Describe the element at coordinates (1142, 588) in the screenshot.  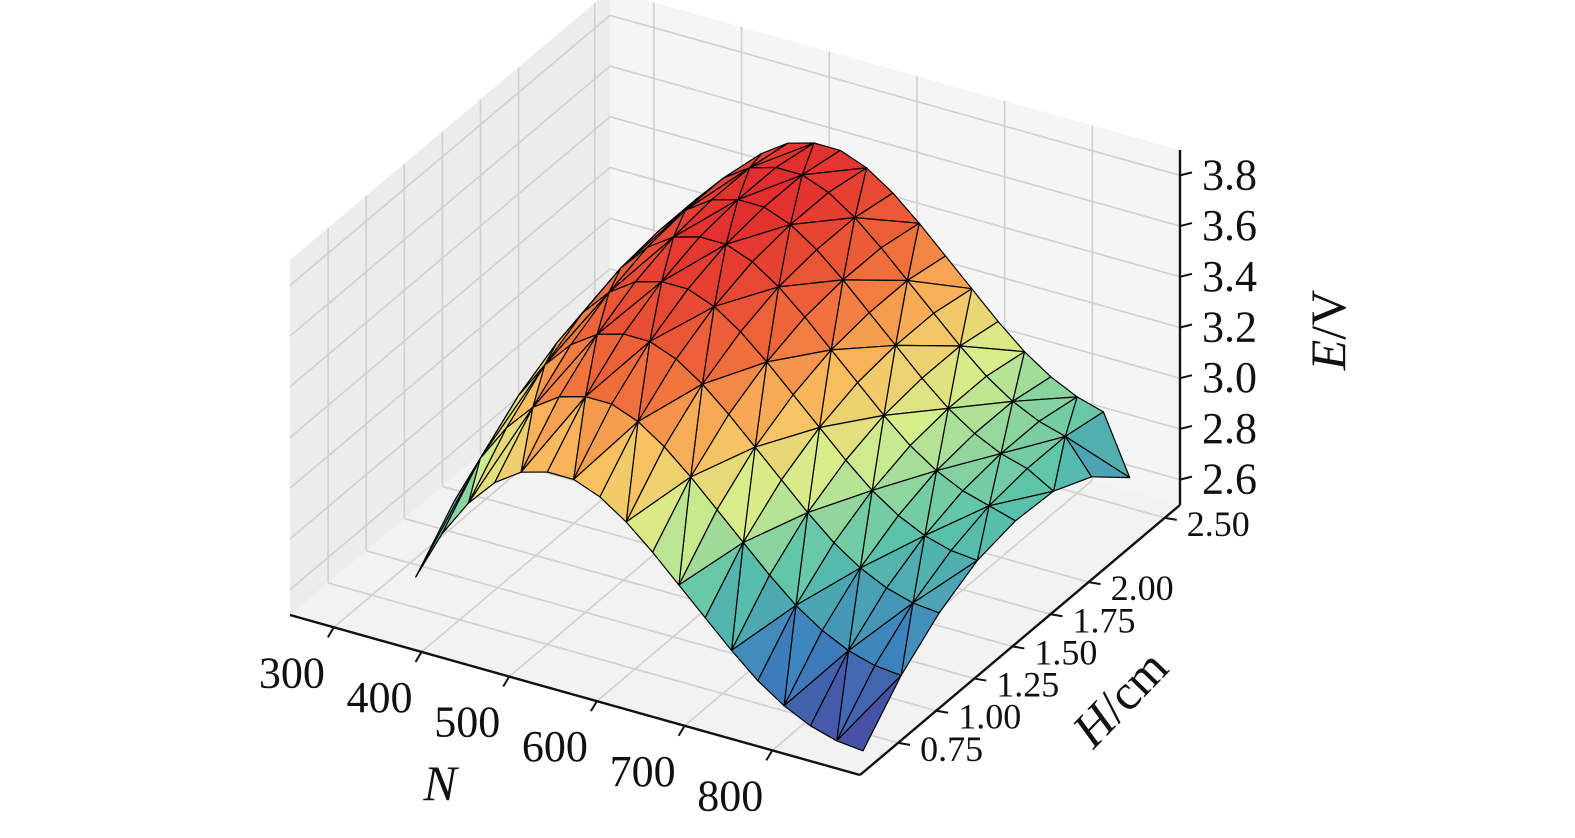
I see `y-tick-label: 2.00` at that location.